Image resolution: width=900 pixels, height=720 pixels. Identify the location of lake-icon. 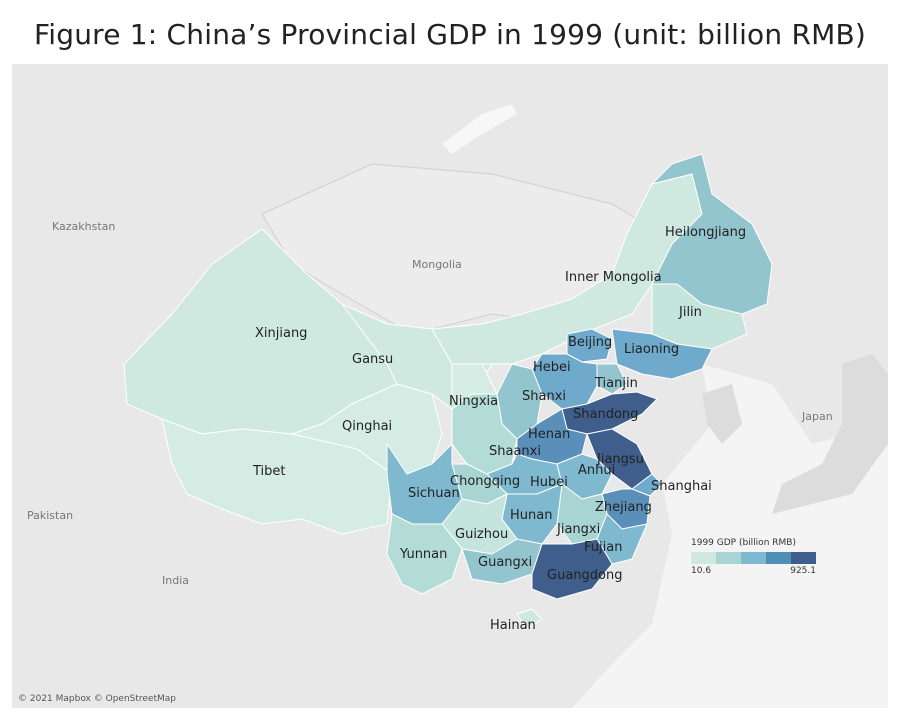
(479, 129).